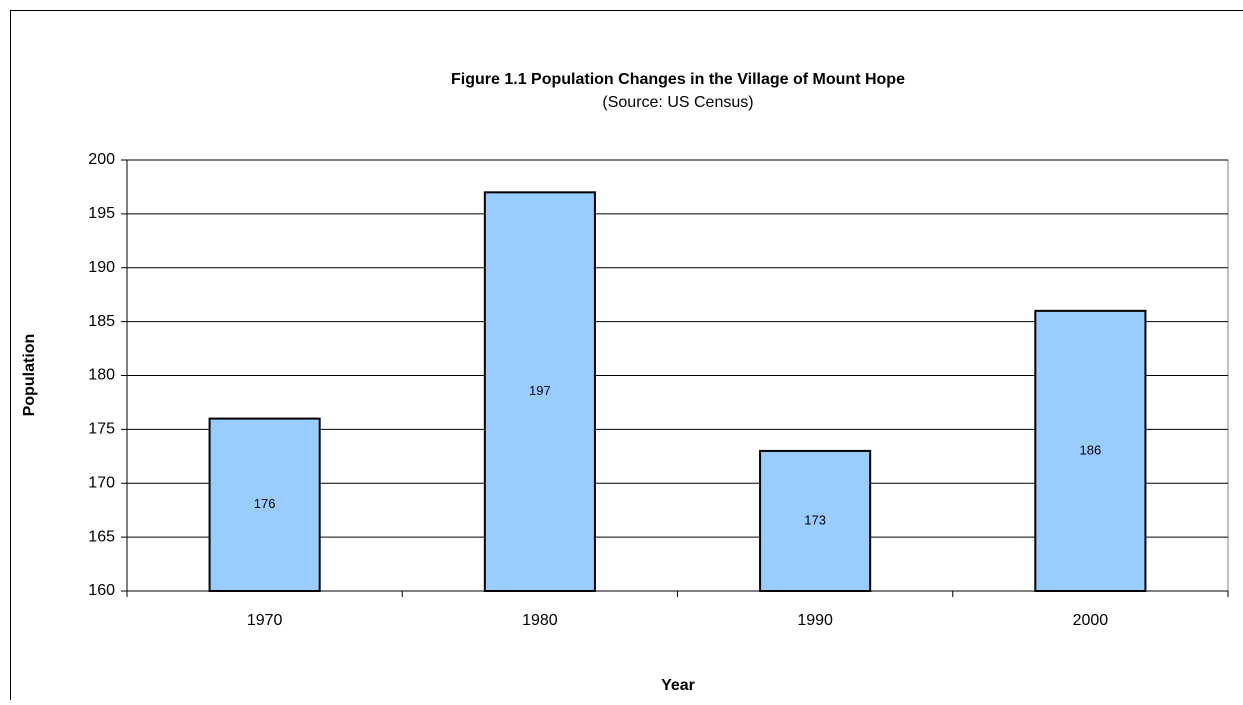  Describe the element at coordinates (29, 375) in the screenshot. I see `y-axis-label: Population` at that location.